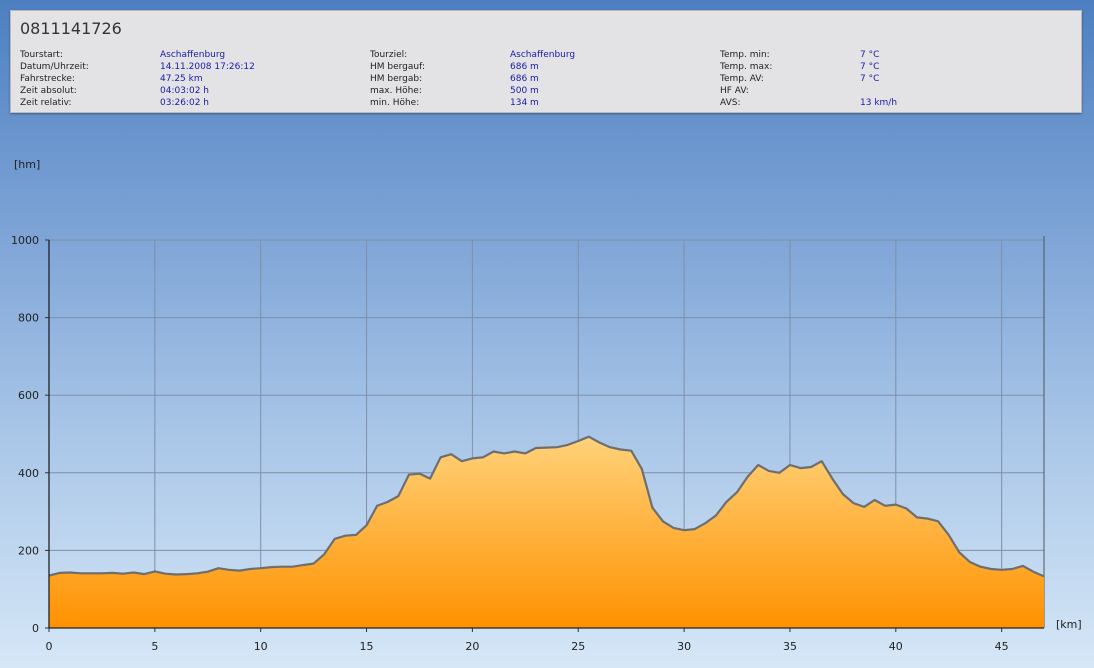  I want to click on info-value-zeit-relativ: 03:26:02 h, so click(184, 103).